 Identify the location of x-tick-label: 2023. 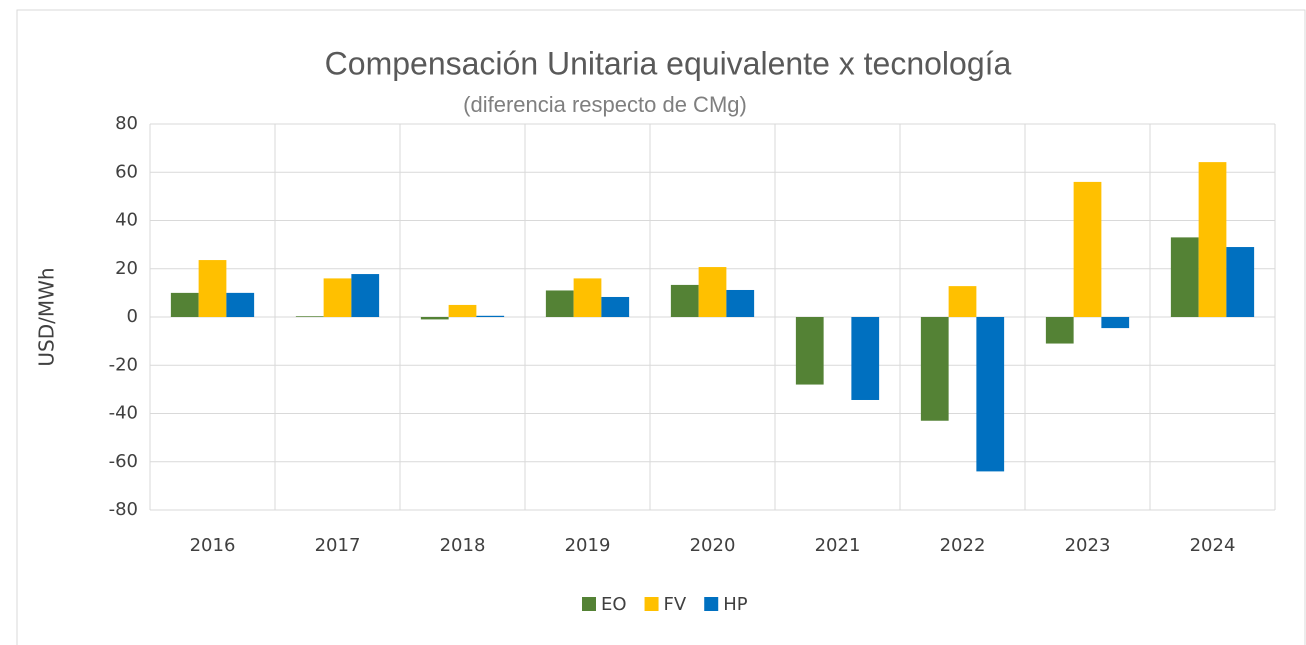
(1088, 545).